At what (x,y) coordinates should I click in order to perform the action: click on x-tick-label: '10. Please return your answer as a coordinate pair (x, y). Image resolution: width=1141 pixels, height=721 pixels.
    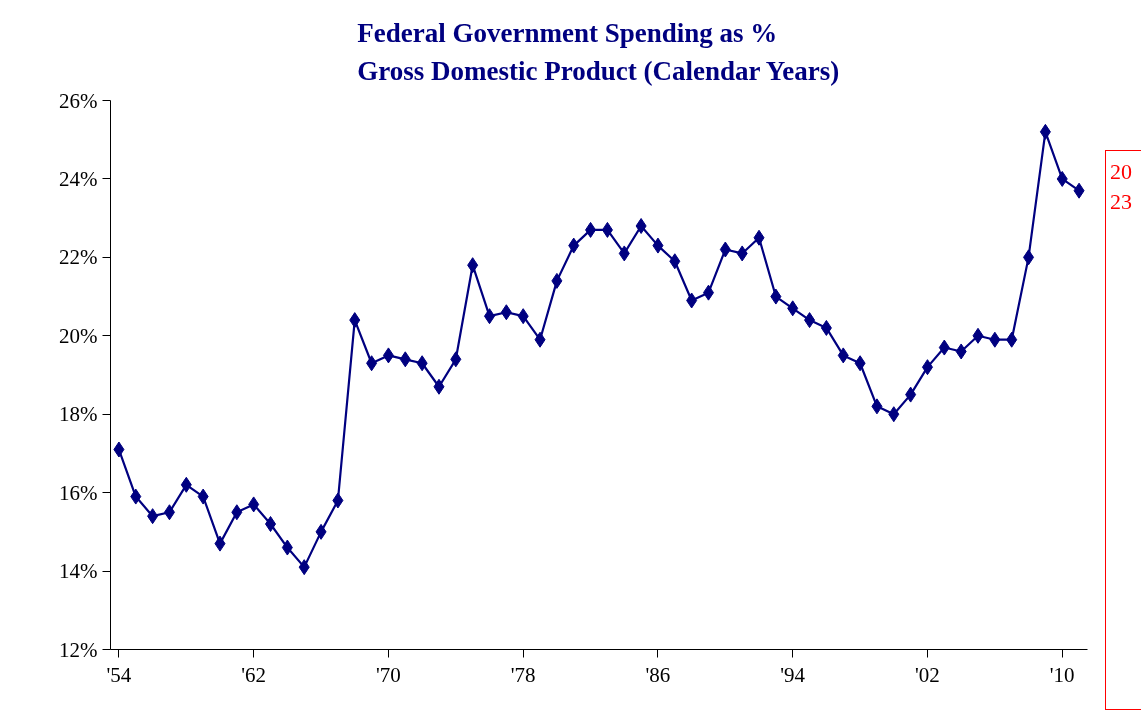
    Looking at the image, I should click on (1062, 674).